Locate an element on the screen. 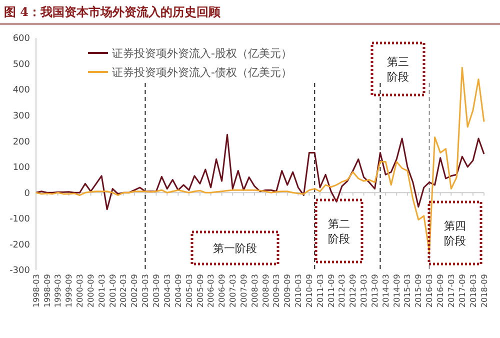  x-tick-label: 2013-03 is located at coordinates (364, 291).